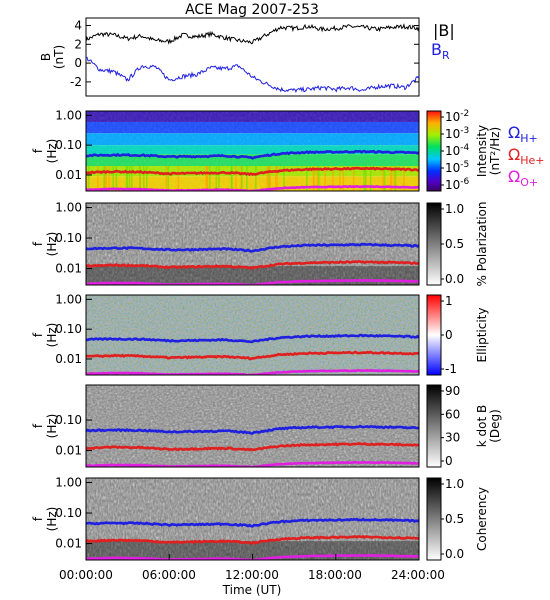 The height and width of the screenshot is (600, 550). What do you see at coordinates (482, 244) in the screenshot?
I see `colorbar-label: % Polarization` at bounding box center [482, 244].